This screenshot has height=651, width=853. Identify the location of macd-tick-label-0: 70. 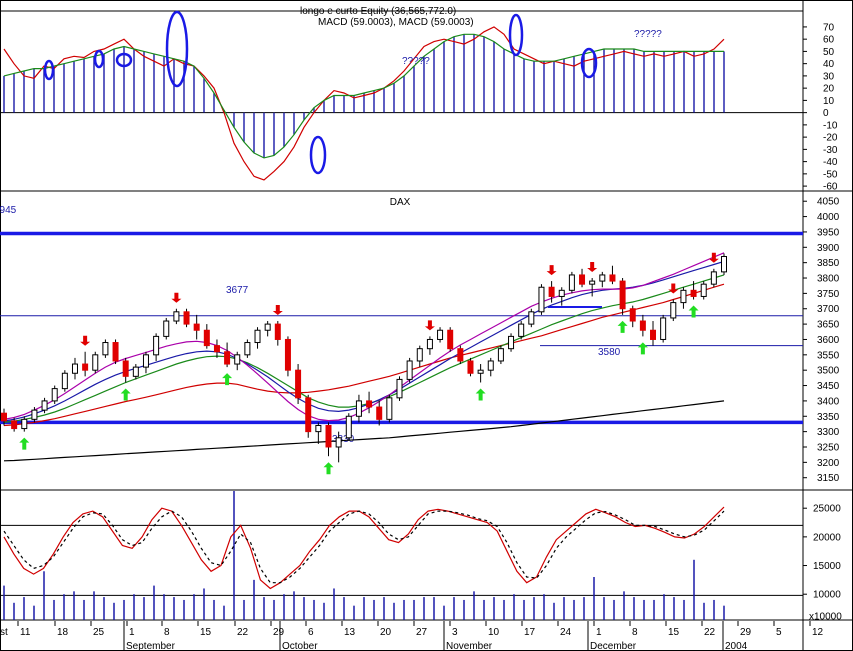
(829, 27).